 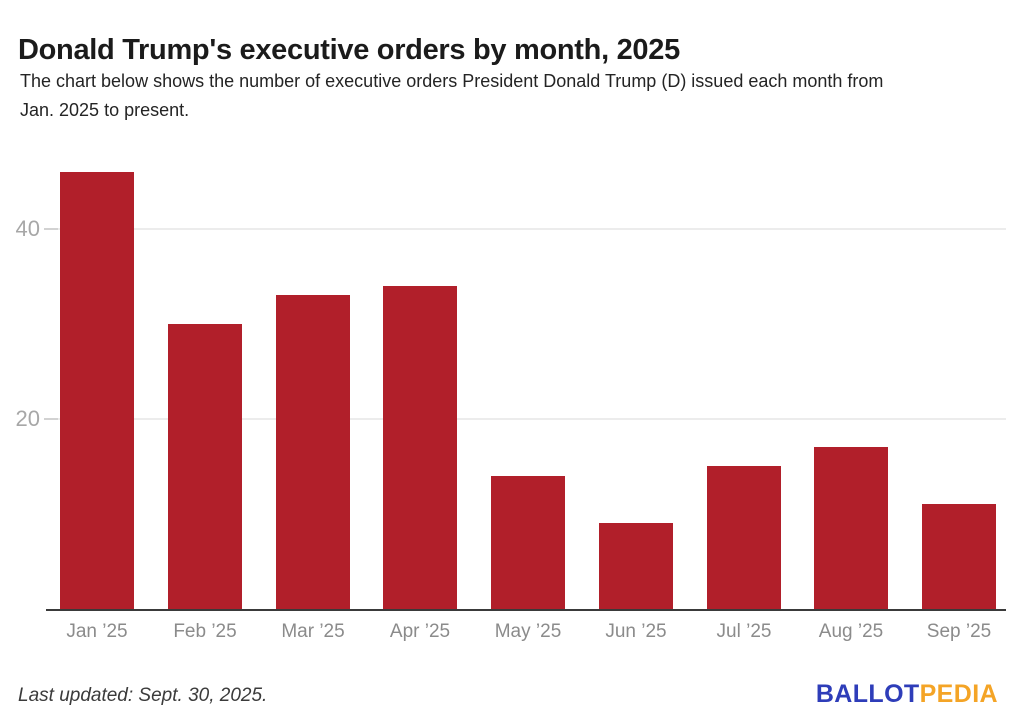 I want to click on x-axis-label-jun-25: Jun ’25, so click(x=636, y=631).